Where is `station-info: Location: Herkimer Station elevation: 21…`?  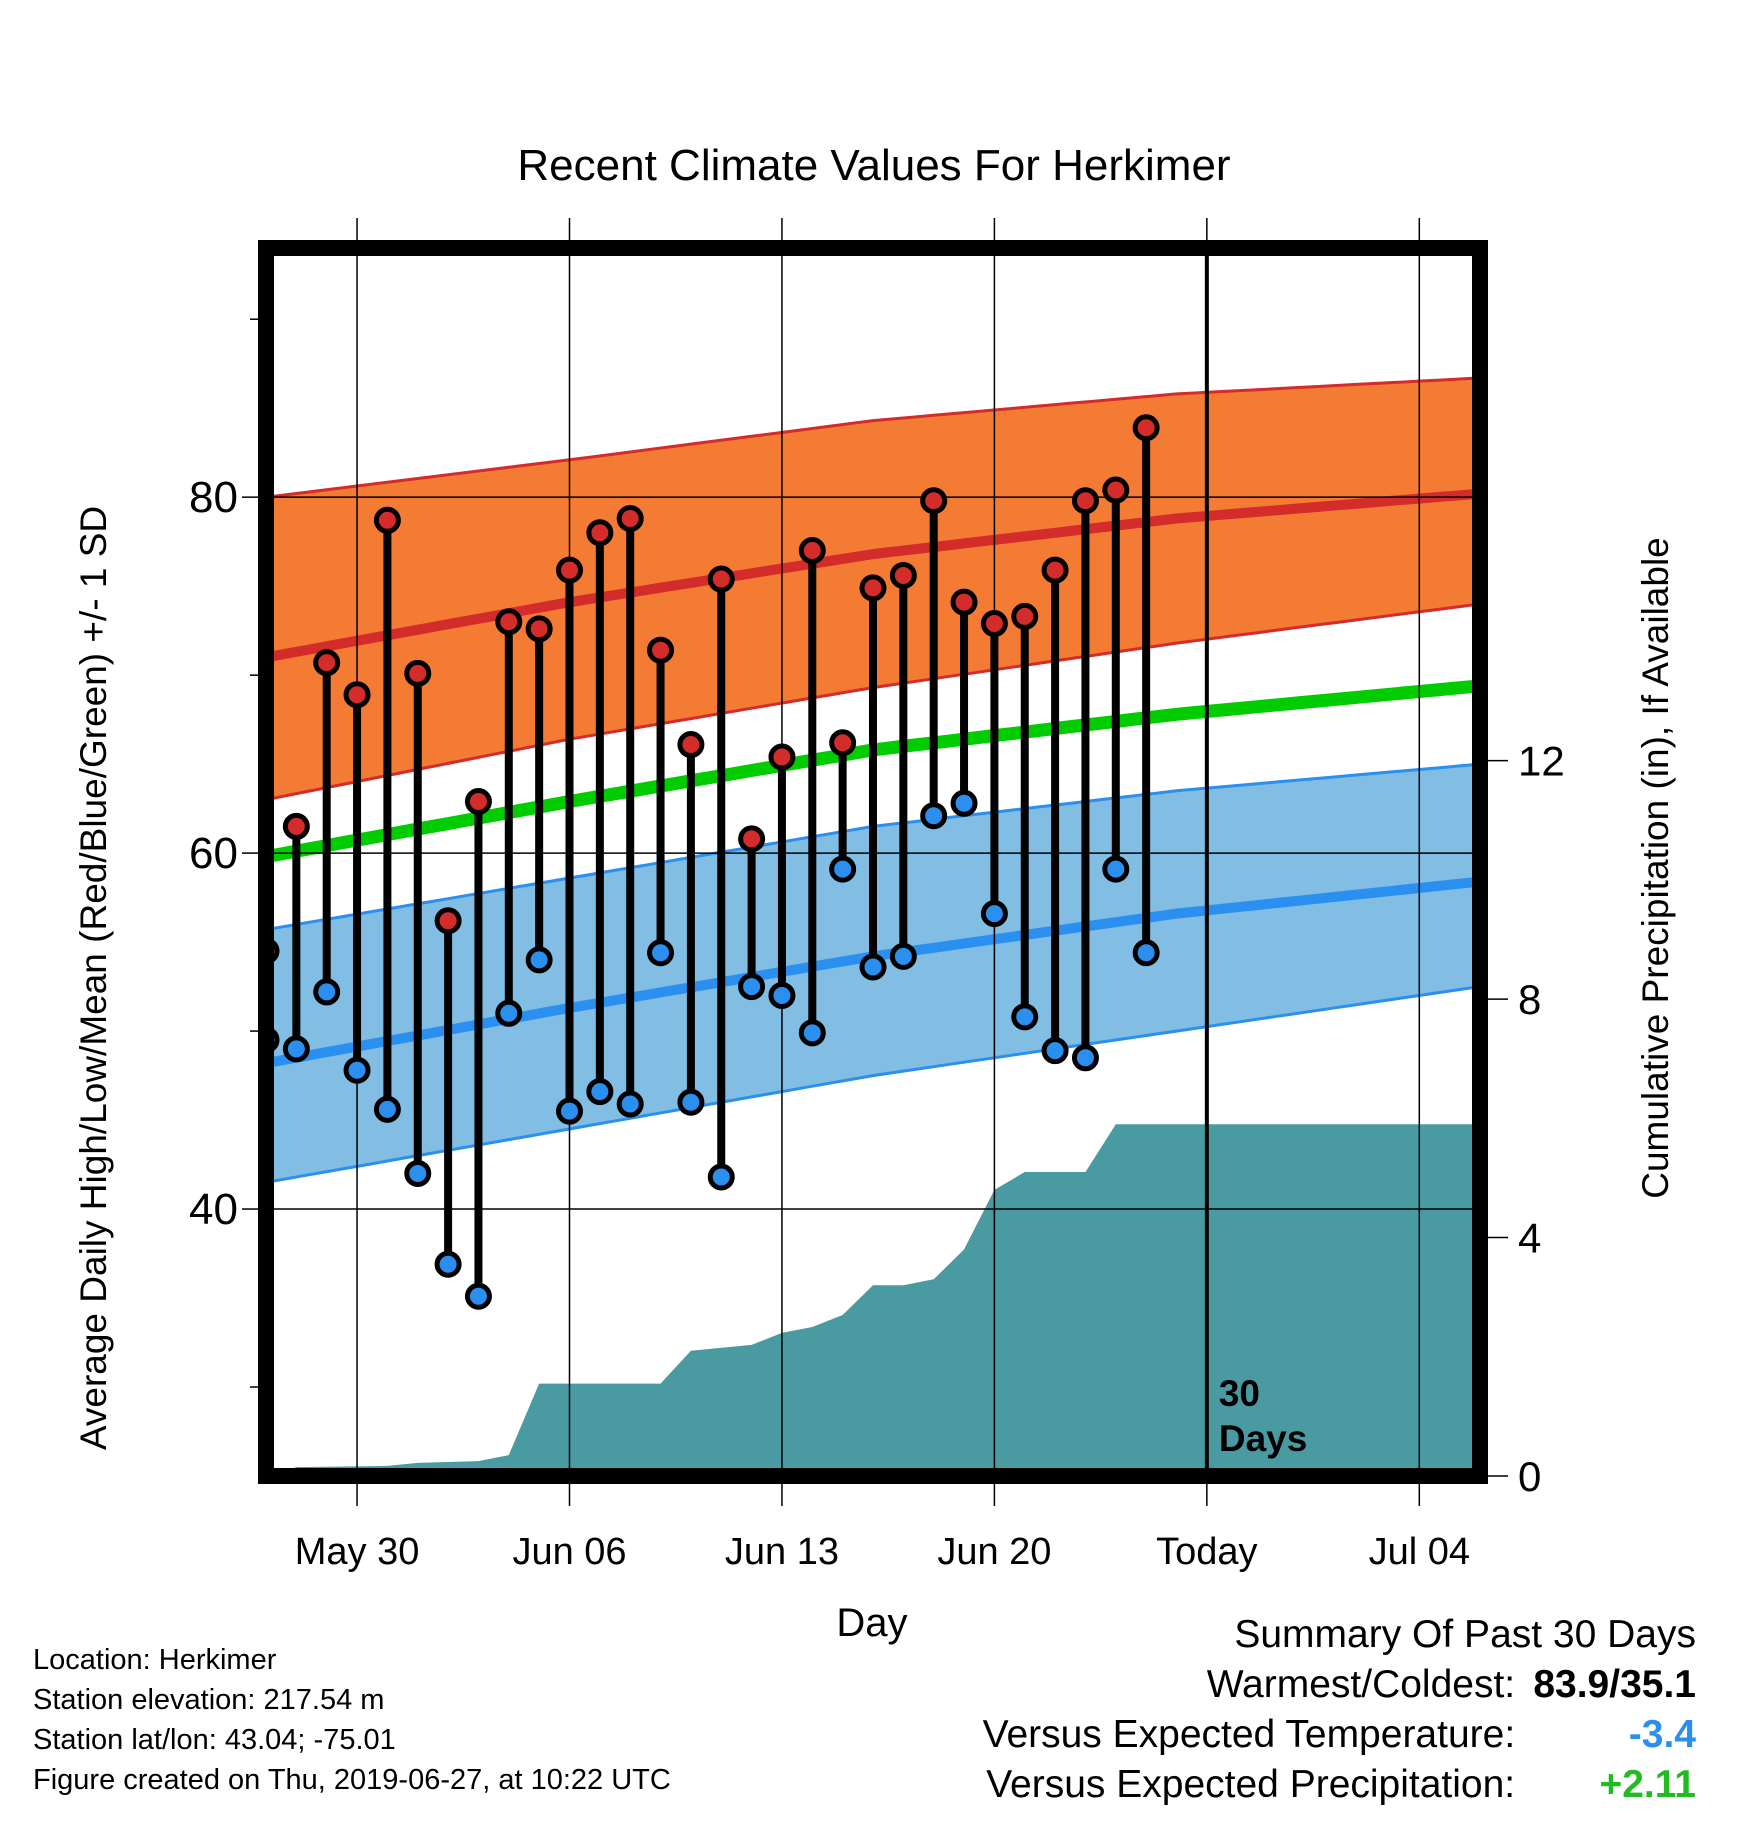 station-info: Location: Herkimer Station elevation: 21… is located at coordinates (352, 1720).